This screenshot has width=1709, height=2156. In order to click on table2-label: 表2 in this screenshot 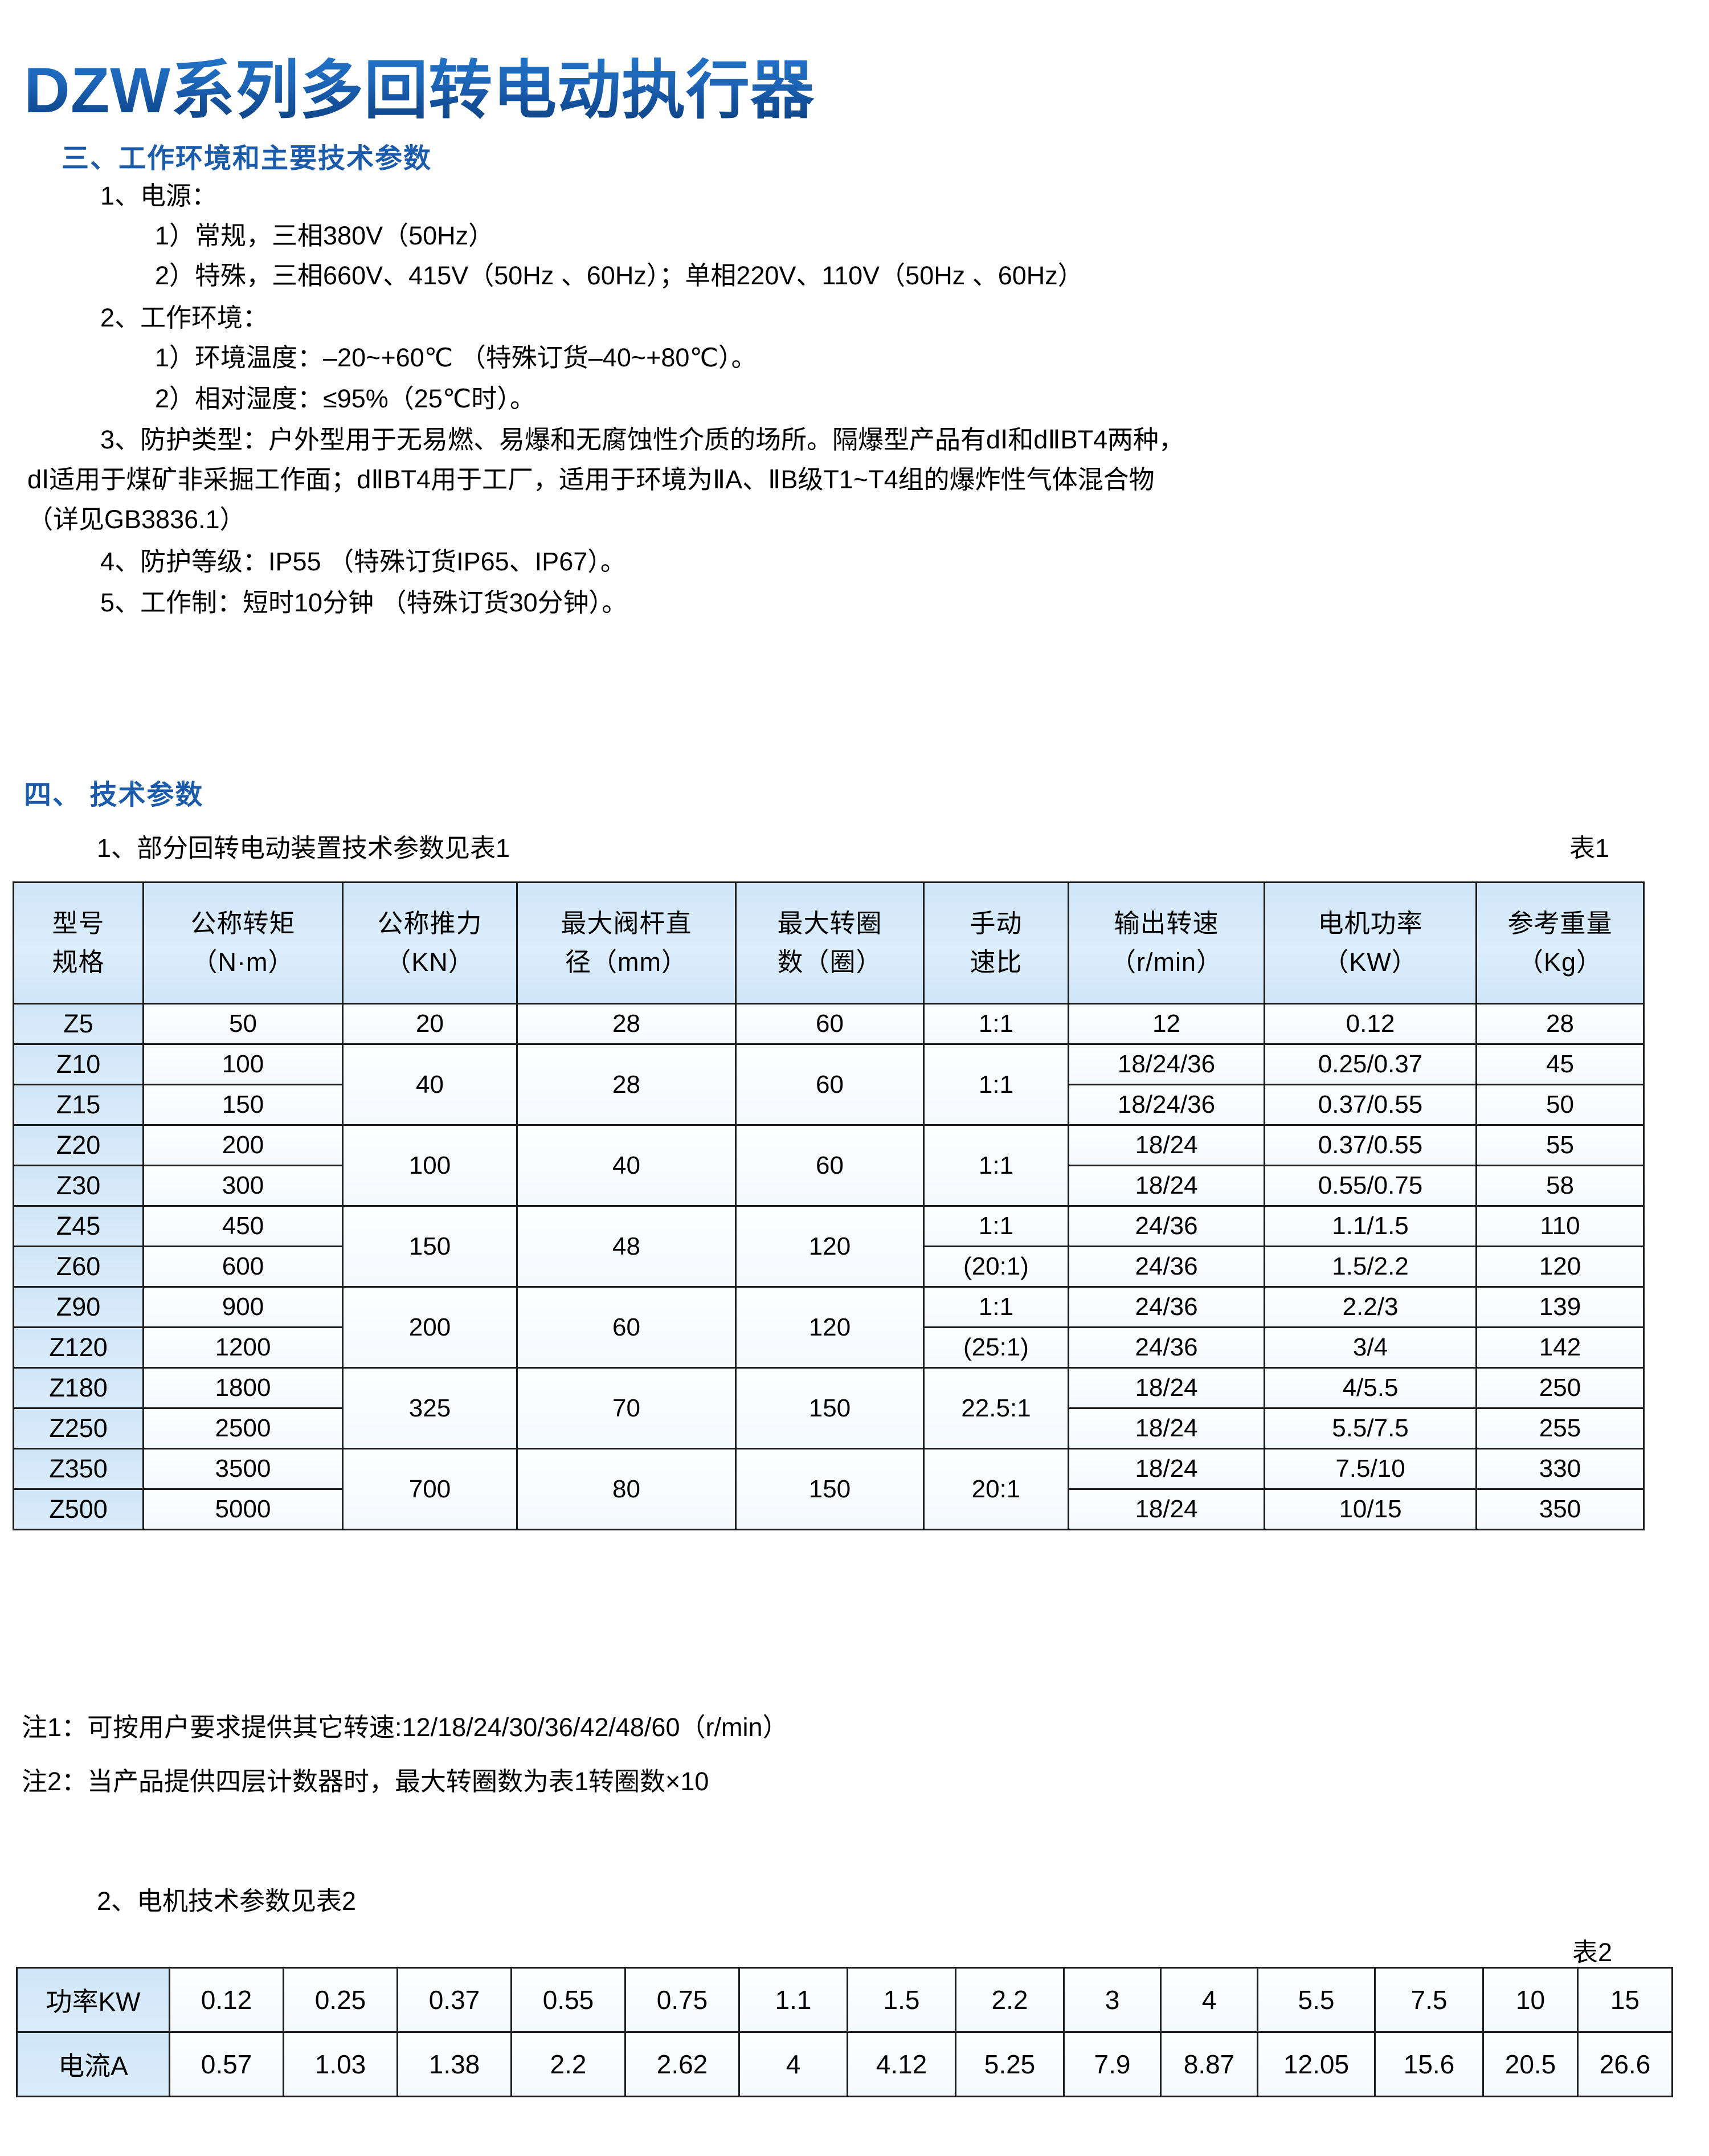, I will do `click(1593, 1952)`.